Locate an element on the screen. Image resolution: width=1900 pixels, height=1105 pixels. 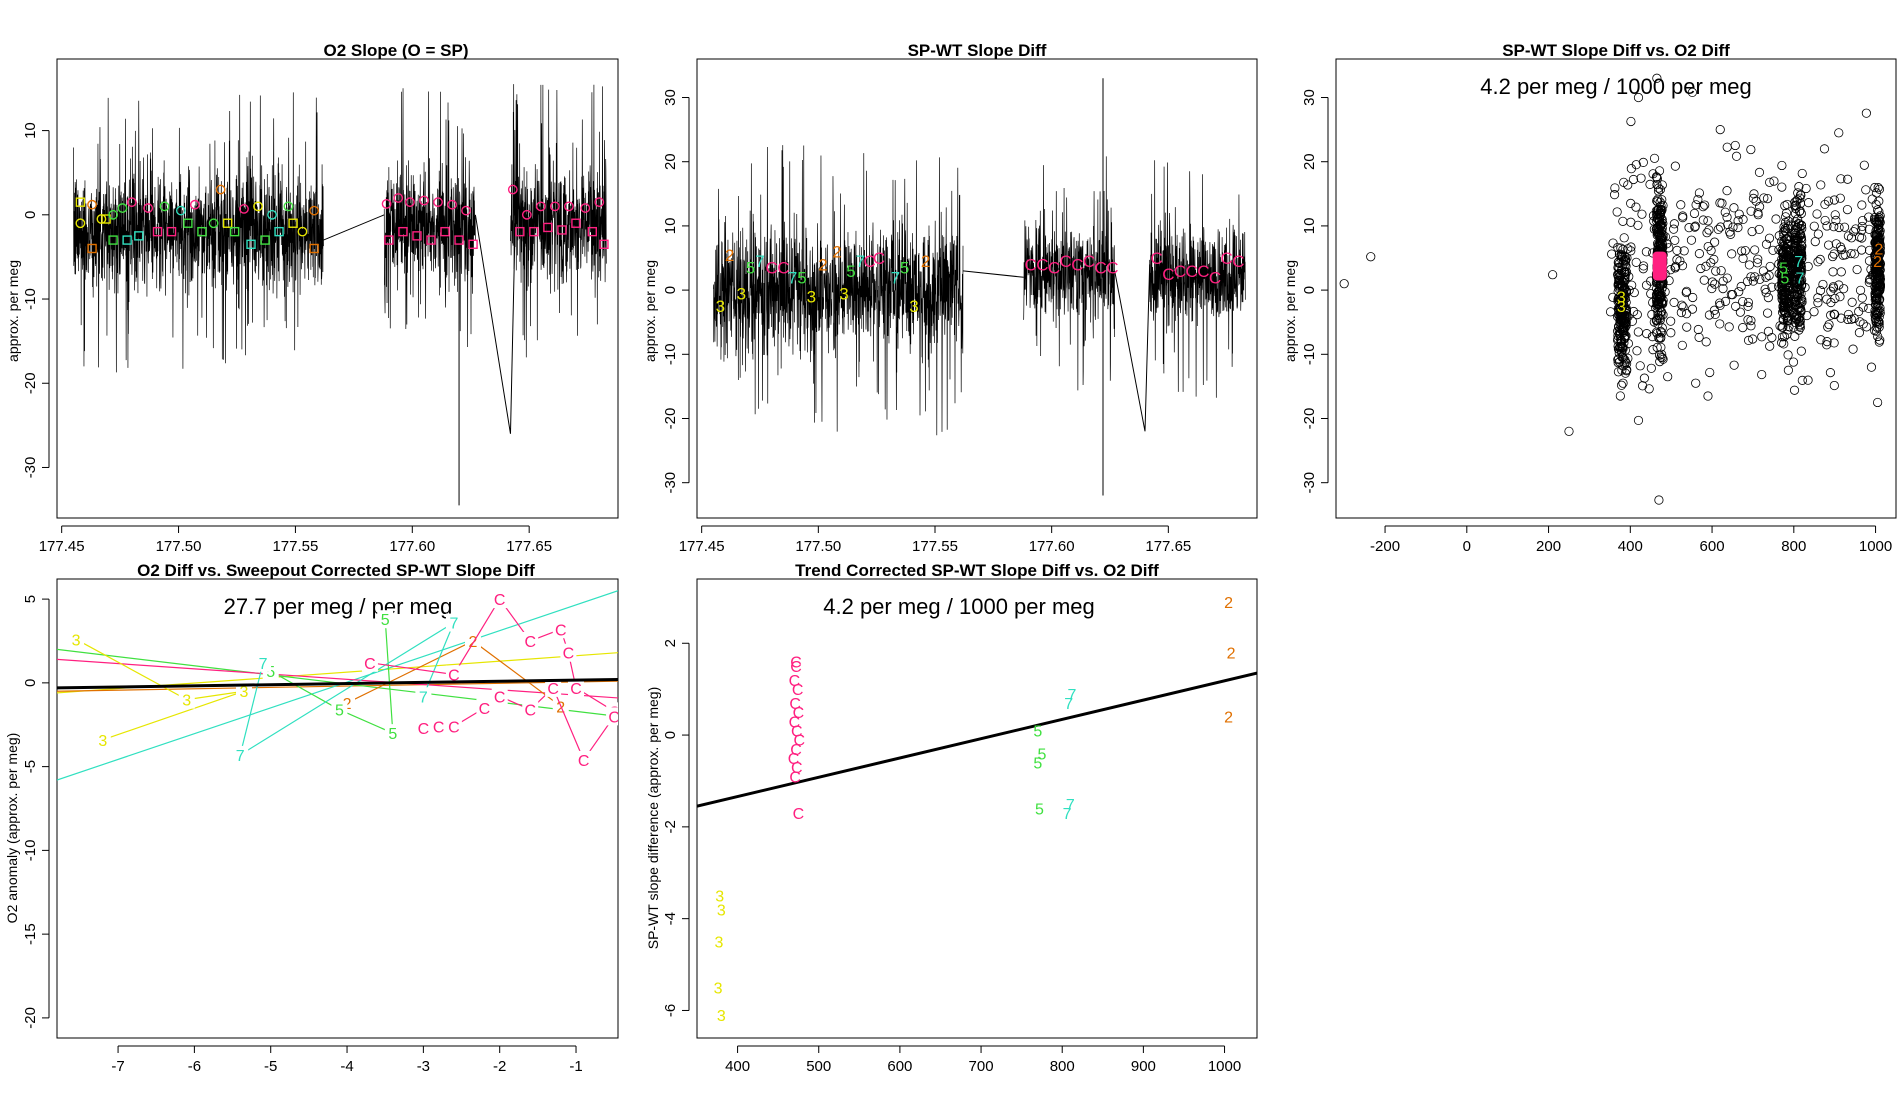
group-label: 2 is located at coordinates (1877, 262).